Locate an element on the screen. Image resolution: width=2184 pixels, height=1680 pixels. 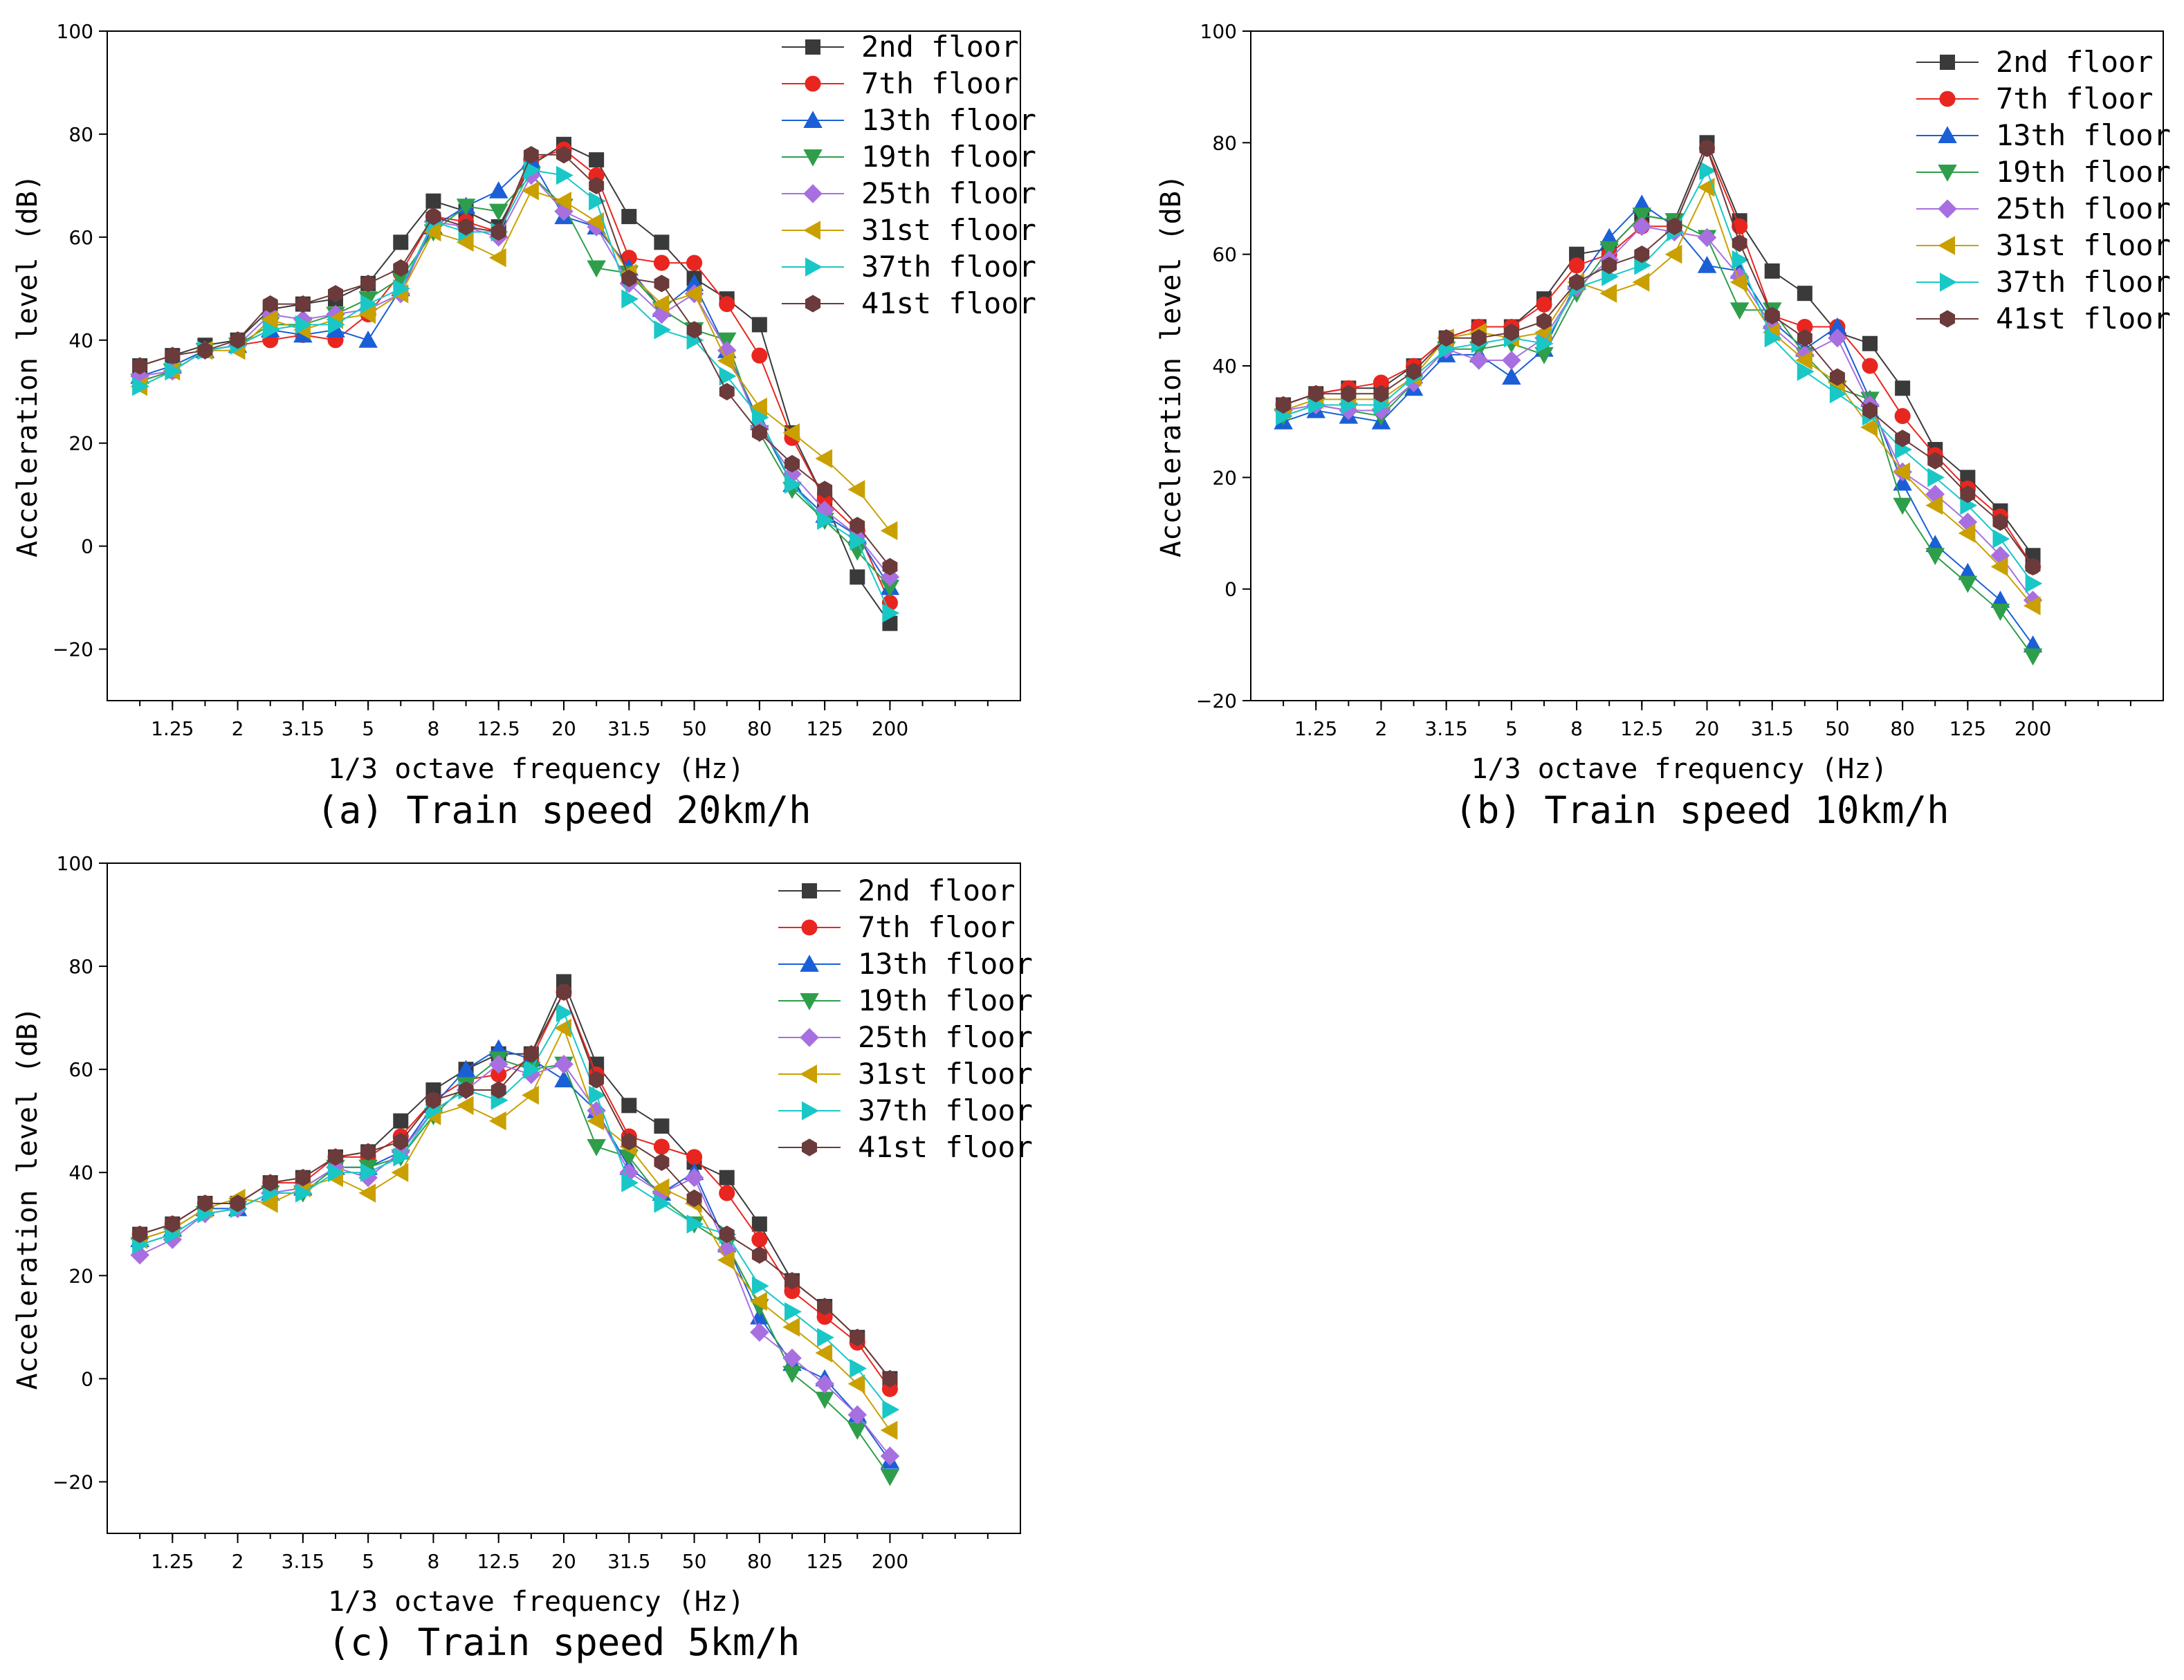
y-tick-label: 60 is located at coordinates (80, 238).